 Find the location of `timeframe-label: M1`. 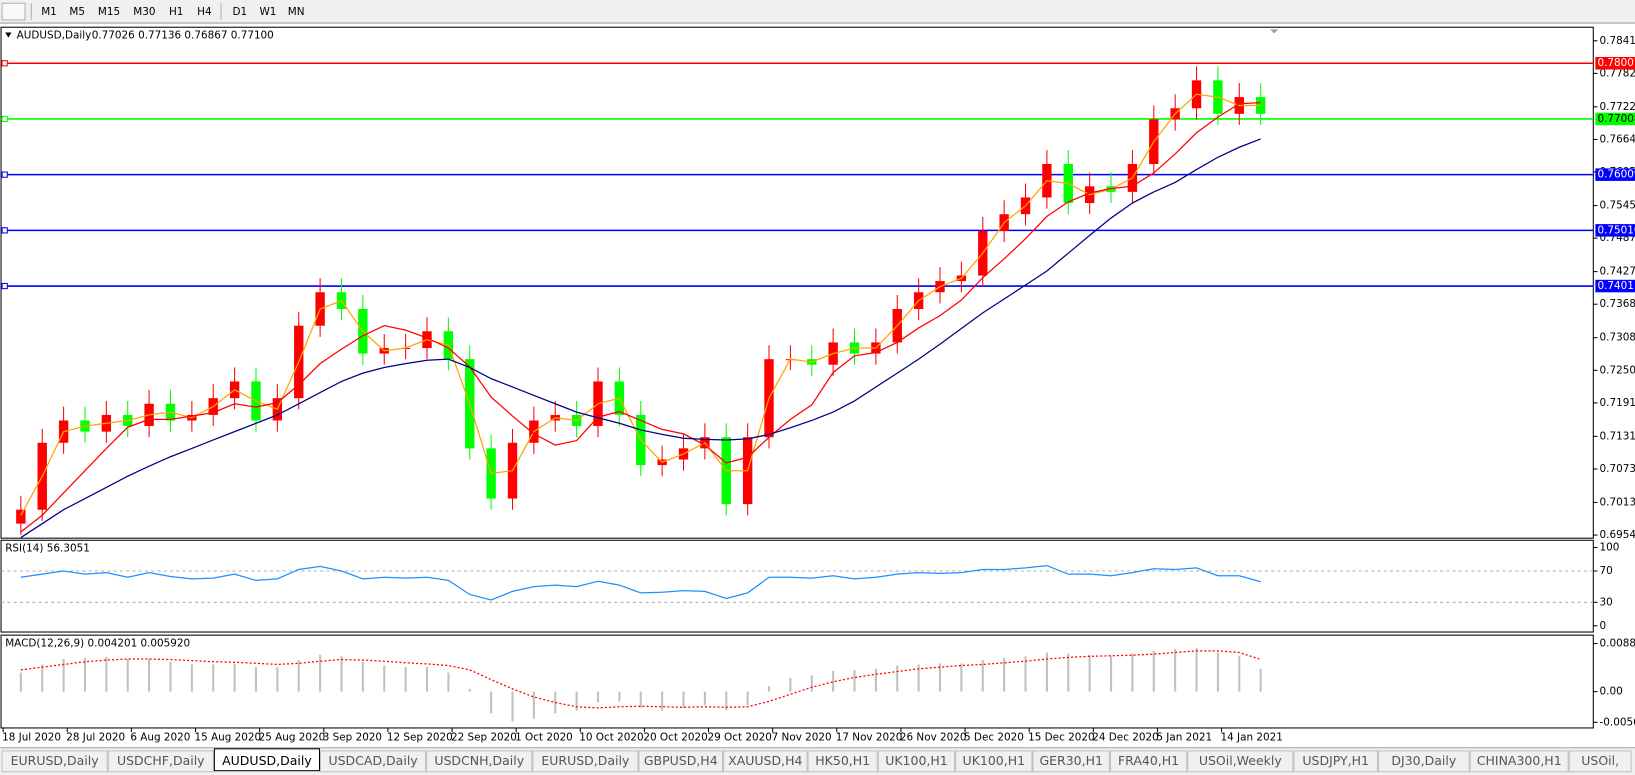

timeframe-label: M1 is located at coordinates (49, 12).